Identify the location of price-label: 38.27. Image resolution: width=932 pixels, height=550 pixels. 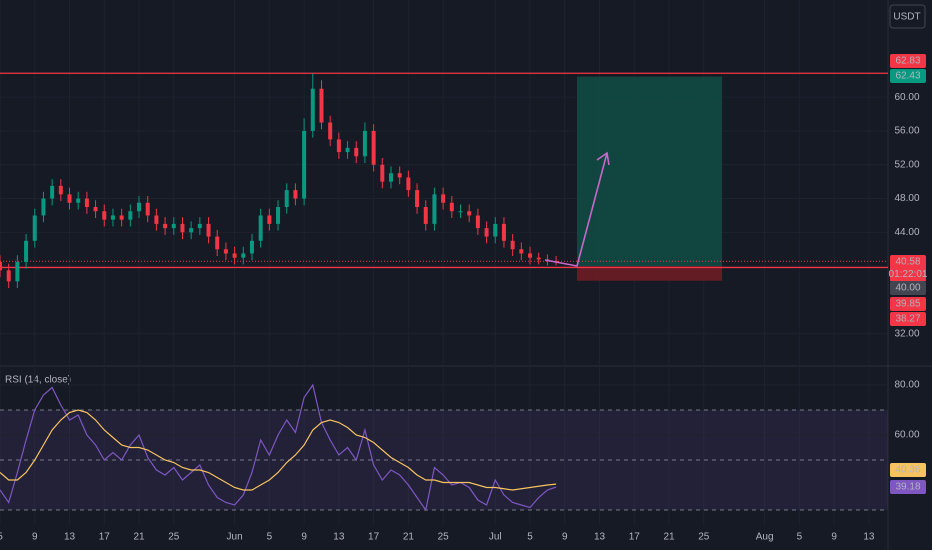
(907, 319).